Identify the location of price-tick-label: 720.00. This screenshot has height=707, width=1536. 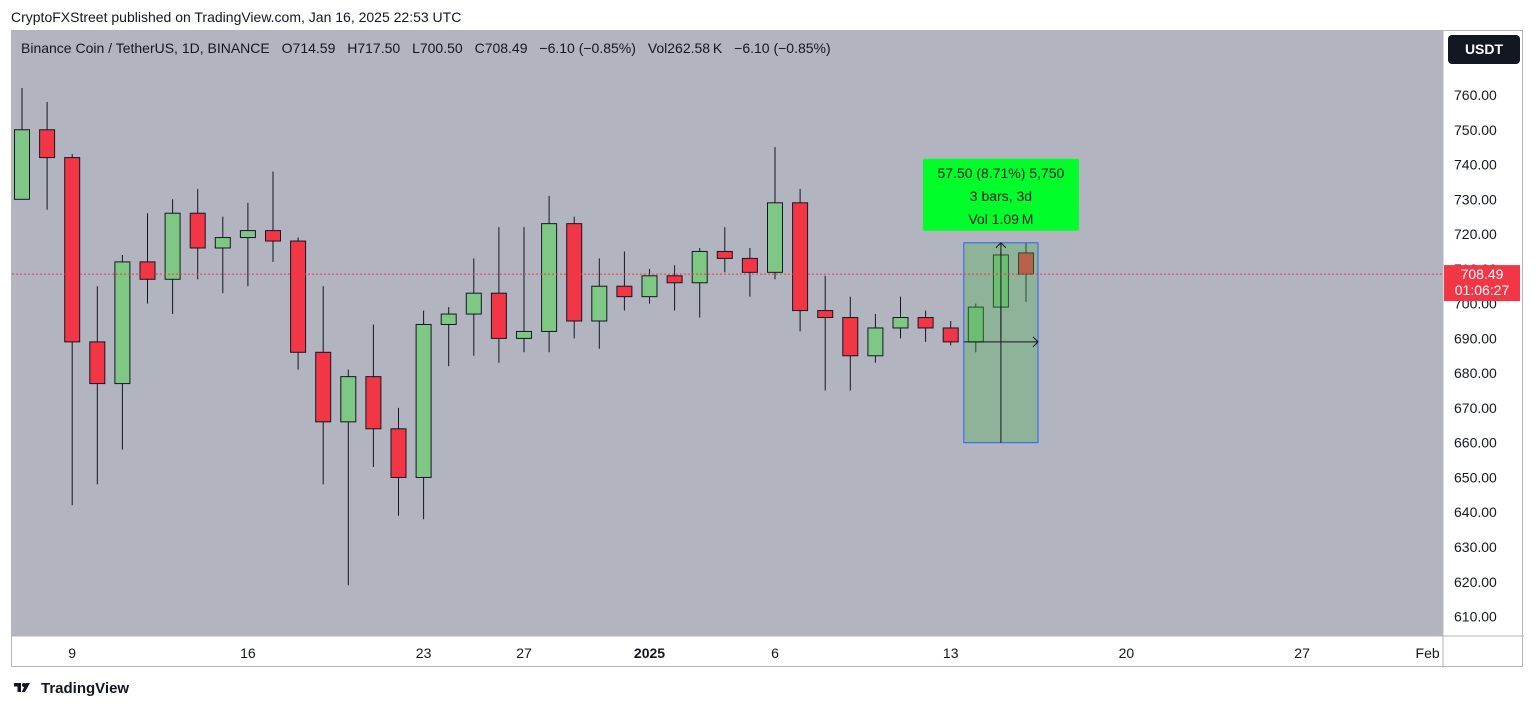
(1475, 234).